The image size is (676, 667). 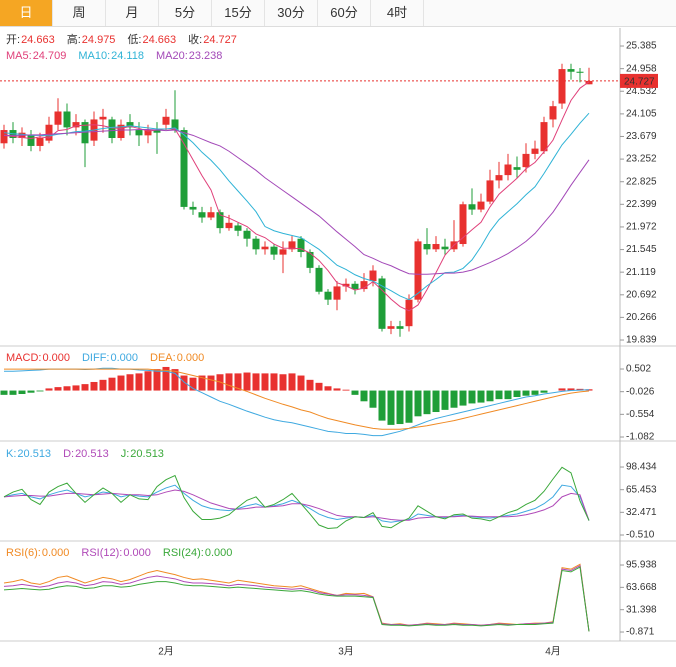 What do you see at coordinates (641, 46) in the screenshot?
I see `y-tick-label: 25.385` at bounding box center [641, 46].